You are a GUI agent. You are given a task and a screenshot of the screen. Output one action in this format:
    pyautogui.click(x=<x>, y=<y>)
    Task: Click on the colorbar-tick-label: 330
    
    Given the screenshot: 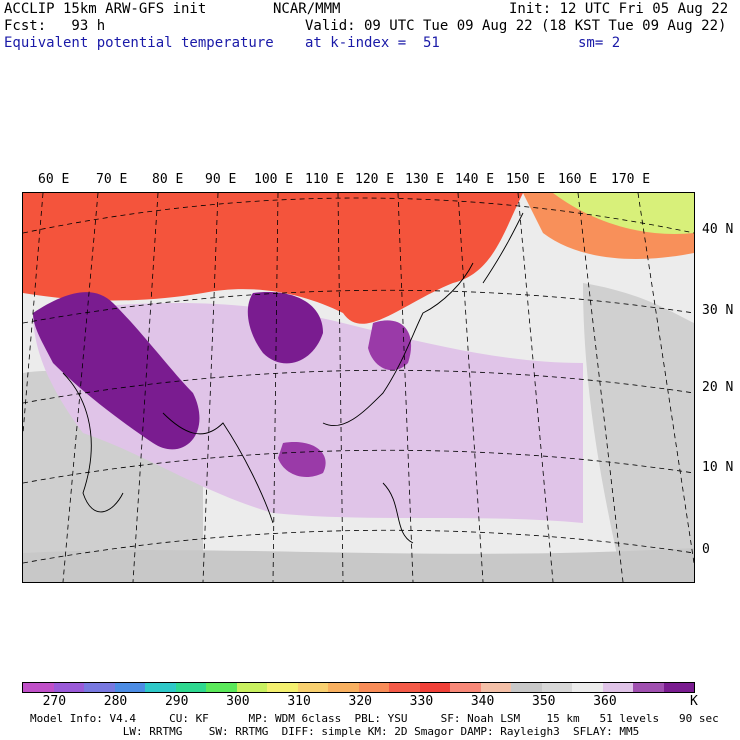 What is the action you would take?
    pyautogui.click(x=421, y=701)
    